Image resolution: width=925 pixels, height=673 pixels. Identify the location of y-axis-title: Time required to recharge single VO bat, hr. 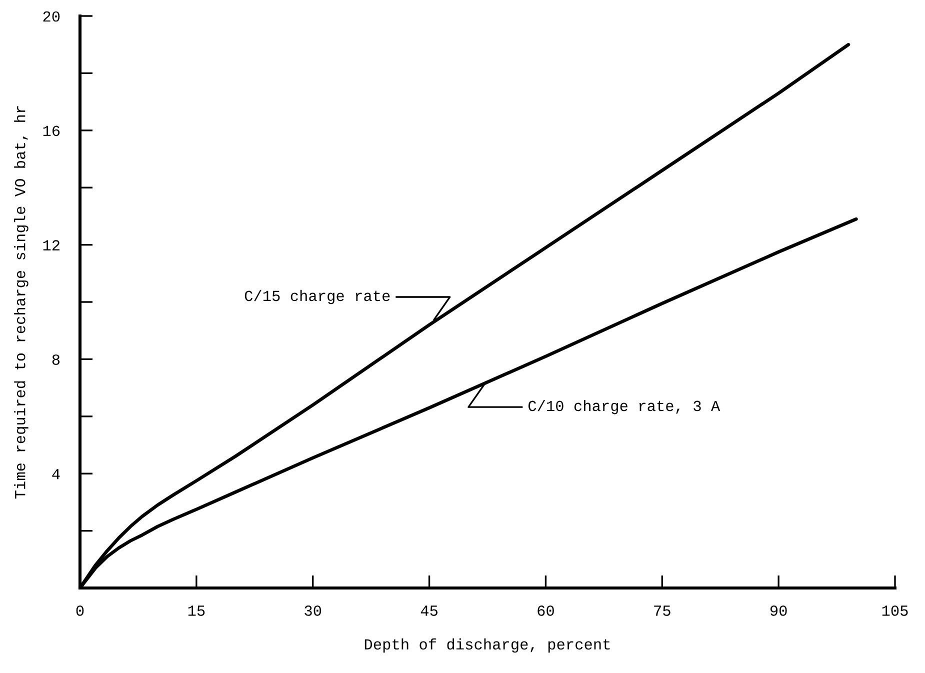
(21, 302).